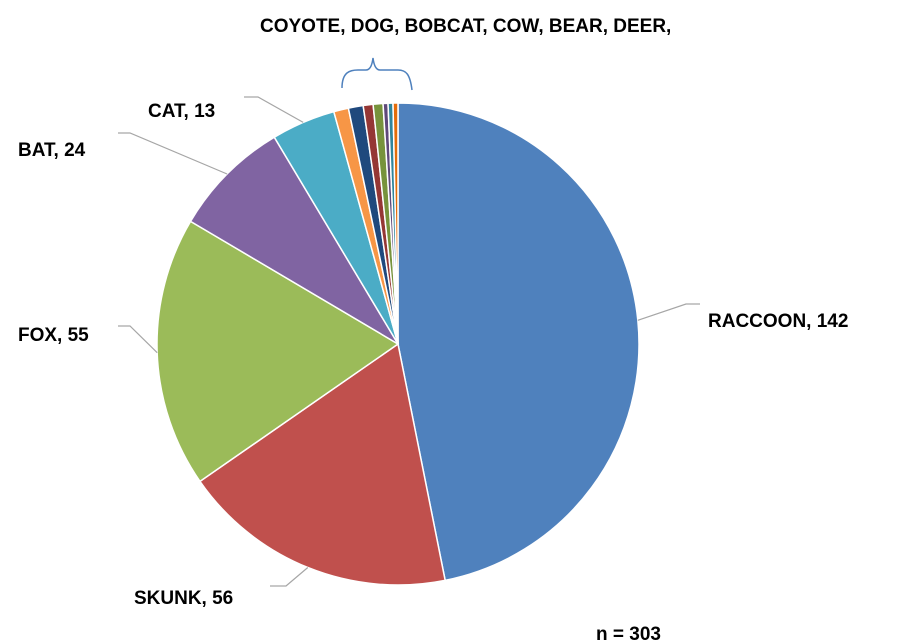  I want to click on slice-label-fox: FOX, 55, so click(53, 335).